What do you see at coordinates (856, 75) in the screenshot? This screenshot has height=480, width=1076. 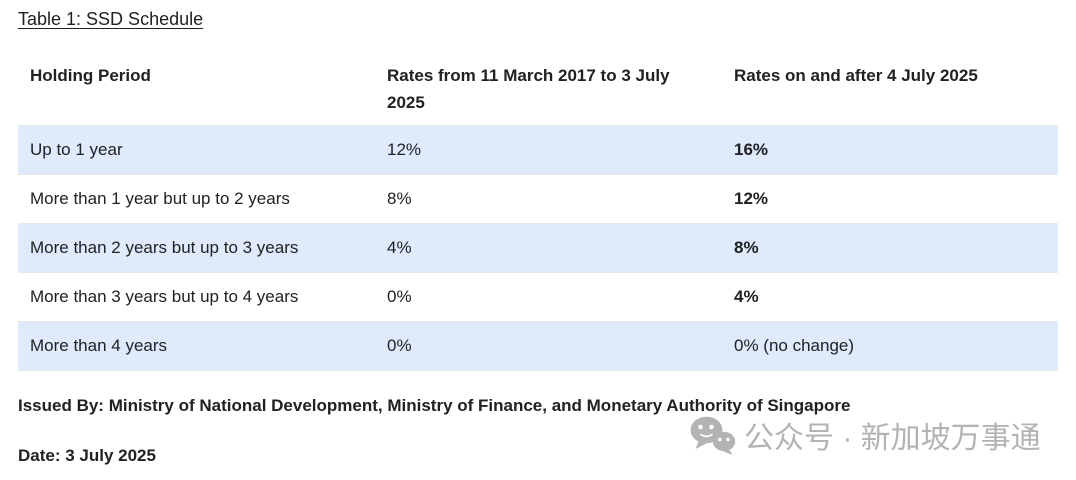 I see `column-header-rates-new: Rates on and after 4 July 2025` at bounding box center [856, 75].